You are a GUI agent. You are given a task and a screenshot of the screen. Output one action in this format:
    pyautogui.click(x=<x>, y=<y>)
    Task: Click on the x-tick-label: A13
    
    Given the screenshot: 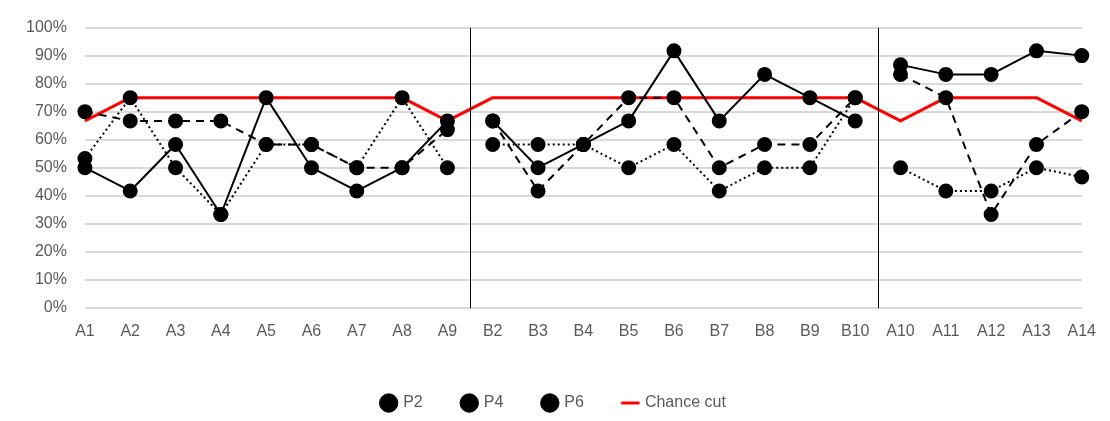 What is the action you would take?
    pyautogui.click(x=1036, y=330)
    